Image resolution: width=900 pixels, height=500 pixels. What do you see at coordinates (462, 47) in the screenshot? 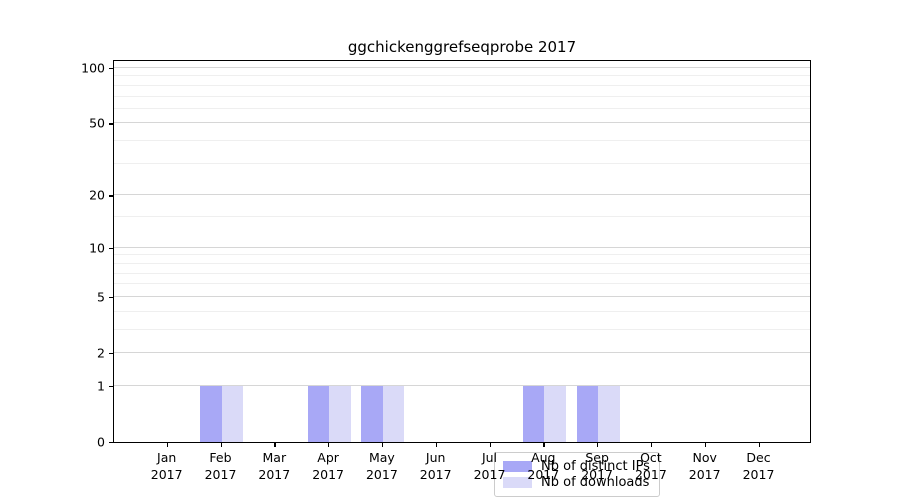
I see `chart-title: ggchickenggrefseqprobe 2017` at bounding box center [462, 47].